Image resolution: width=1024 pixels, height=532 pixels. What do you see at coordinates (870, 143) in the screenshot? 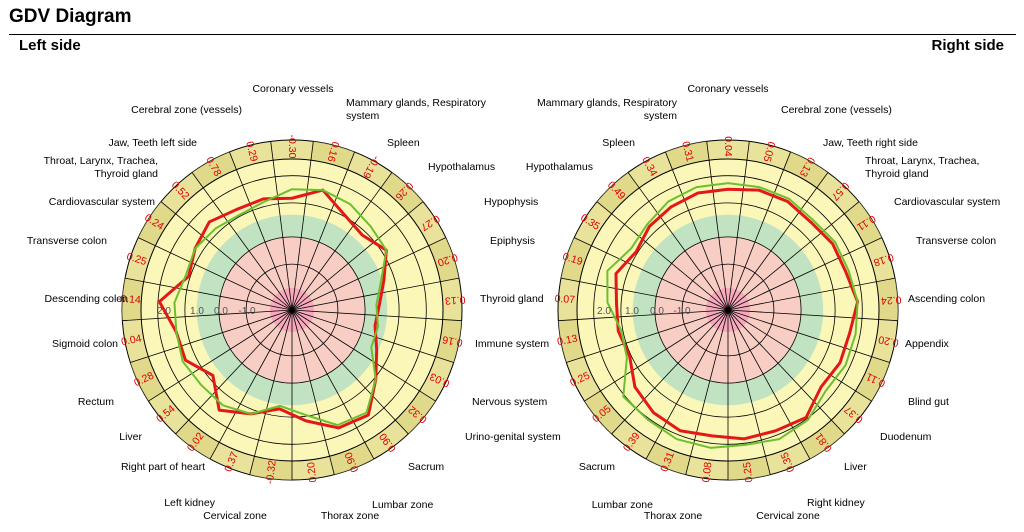
I see `sector-label: Jaw, Teeth right side` at bounding box center [870, 143].